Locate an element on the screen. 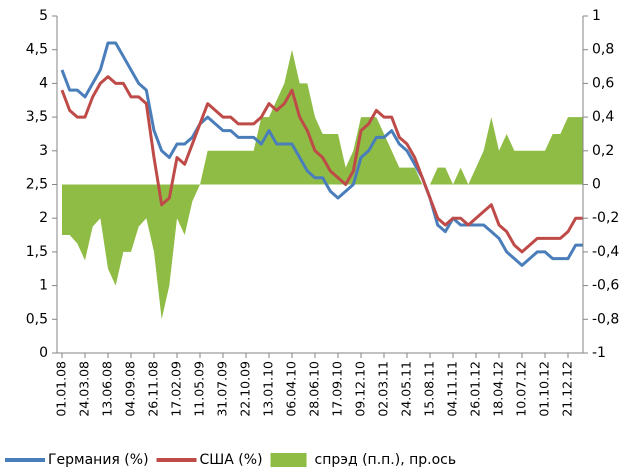 Image resolution: width=635 pixels, height=471 pixels. legend-label: США (%) is located at coordinates (231, 460).